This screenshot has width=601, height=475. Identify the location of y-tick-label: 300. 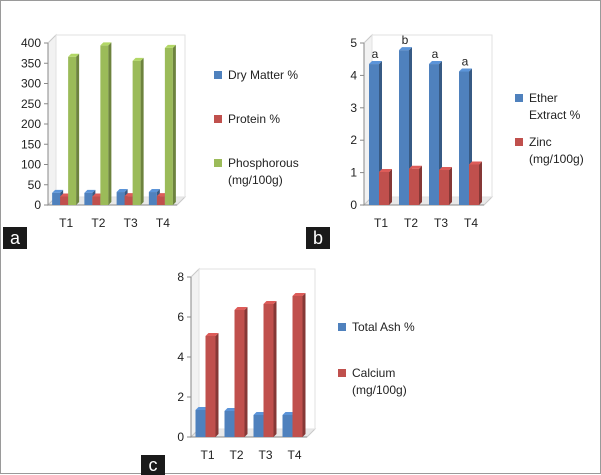
(31, 84).